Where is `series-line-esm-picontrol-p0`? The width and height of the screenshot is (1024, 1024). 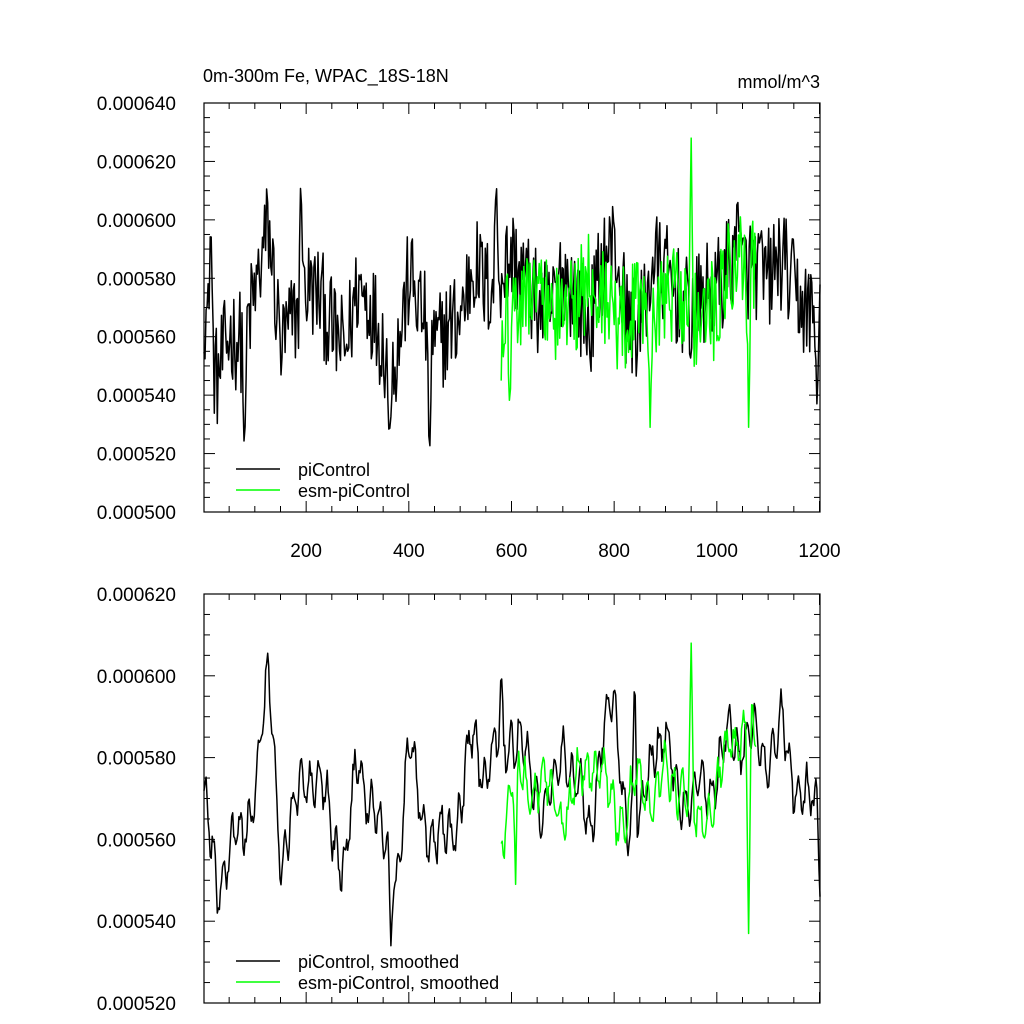 series-line-esm-picontrol-p0 is located at coordinates (628, 283).